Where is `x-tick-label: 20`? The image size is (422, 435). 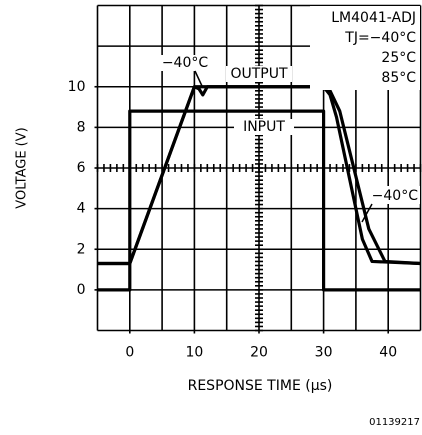
x-tick-label: 20 is located at coordinates (259, 353).